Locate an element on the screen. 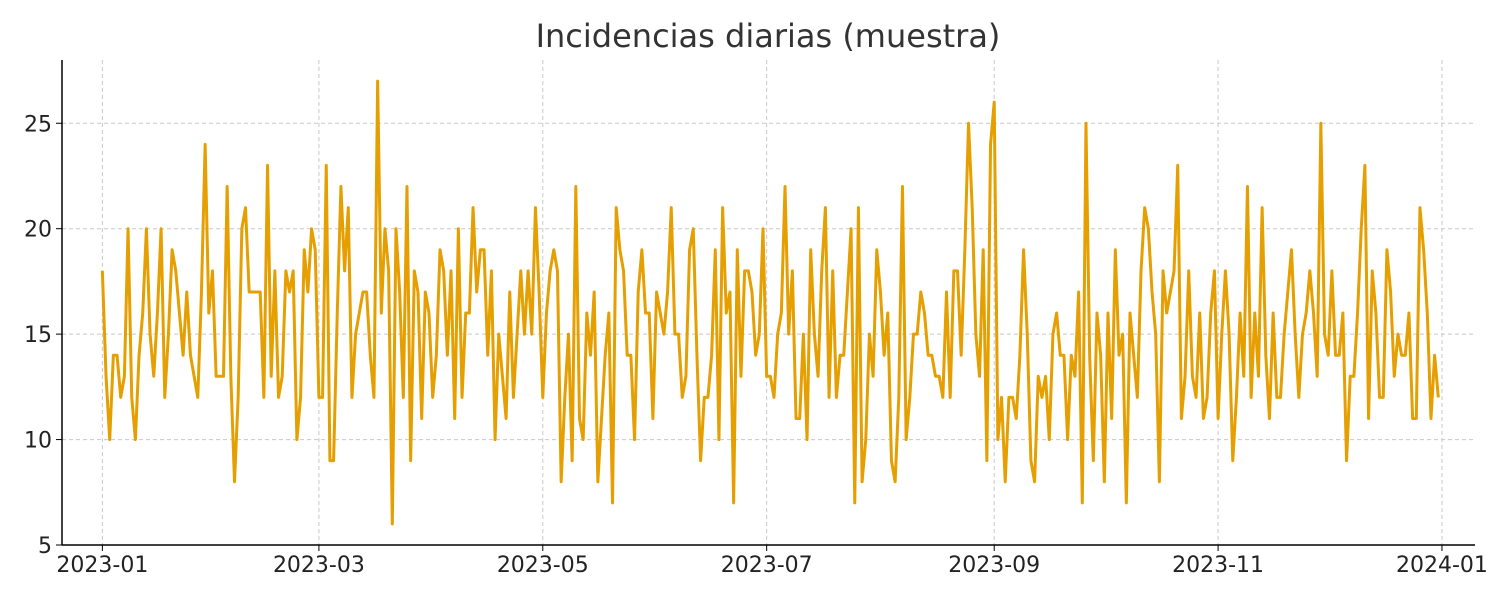 Image resolution: width=1500 pixels, height=600 pixels. y-tick-label: 15 is located at coordinates (38, 335).